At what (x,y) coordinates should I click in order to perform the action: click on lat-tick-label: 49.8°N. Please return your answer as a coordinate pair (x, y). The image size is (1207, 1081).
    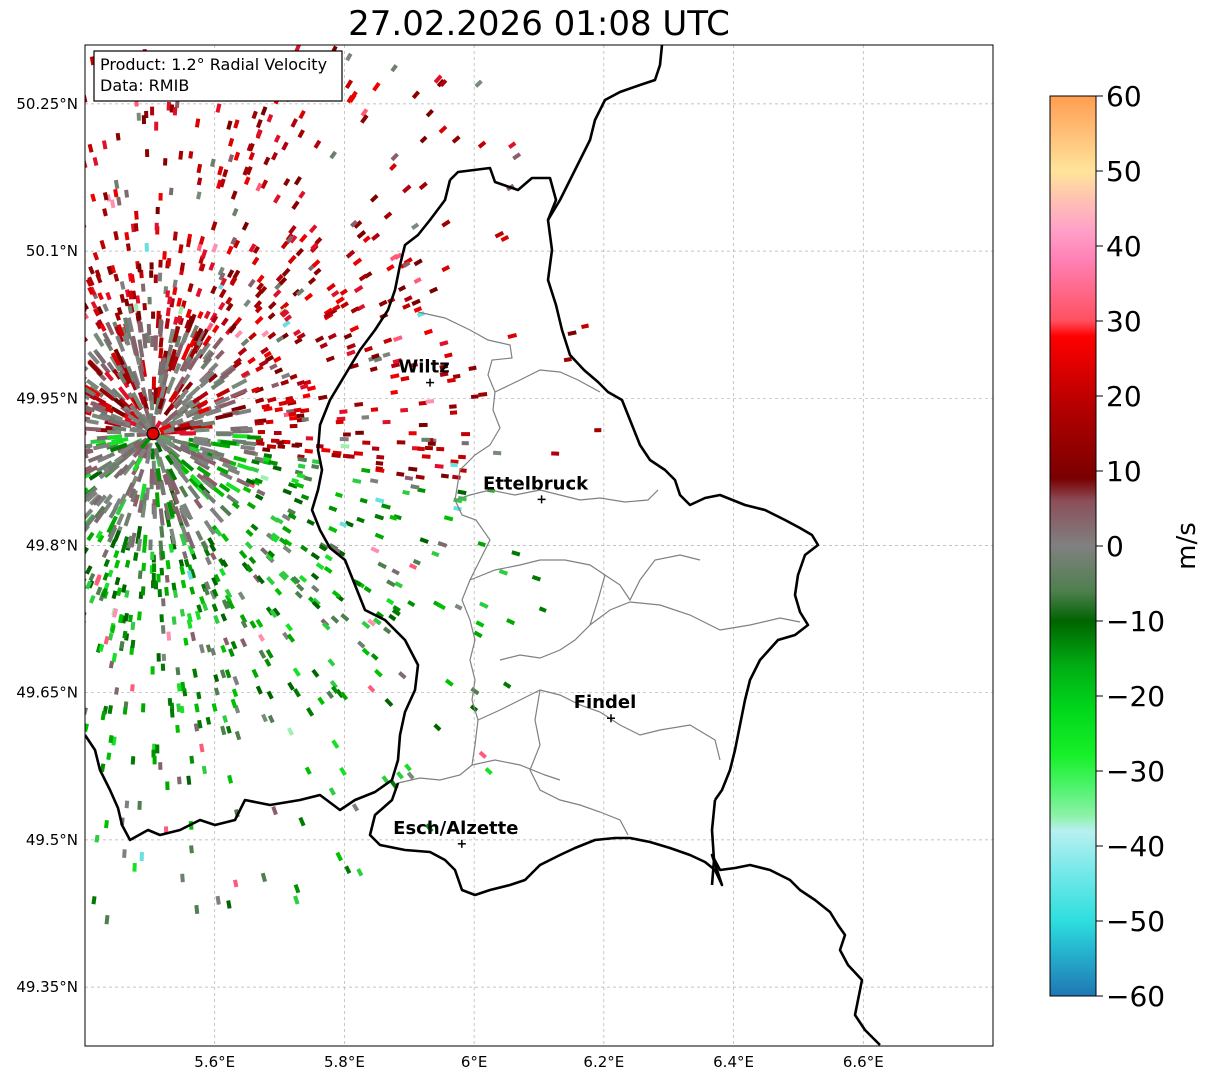
    Looking at the image, I should click on (52, 546).